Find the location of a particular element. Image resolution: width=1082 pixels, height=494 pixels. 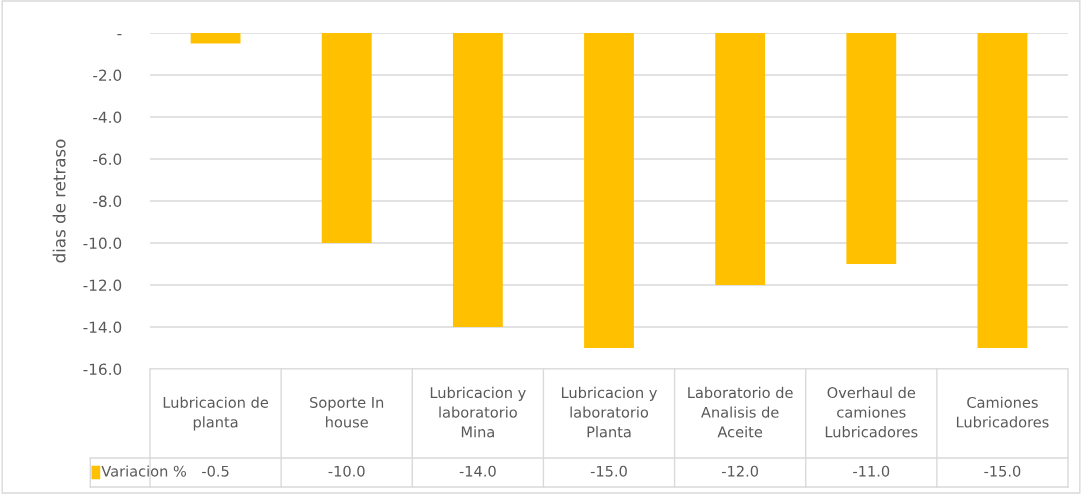

x-tick-label: Overhaul de camiones Lubricadores is located at coordinates (871, 412).